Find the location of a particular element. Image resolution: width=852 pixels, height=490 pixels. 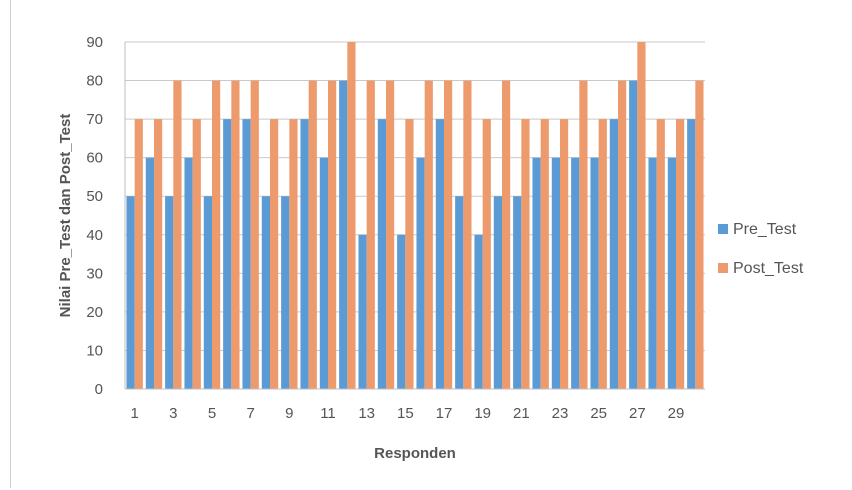

x-tick-label-23: 23 is located at coordinates (560, 413).